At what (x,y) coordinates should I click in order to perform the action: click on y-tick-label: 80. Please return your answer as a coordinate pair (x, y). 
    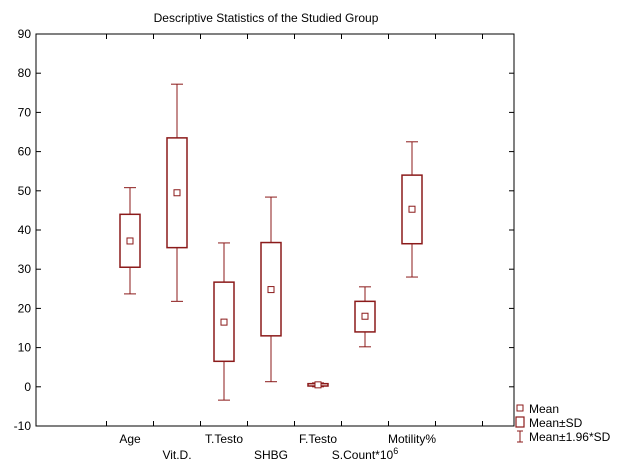
    Looking at the image, I should click on (25, 73).